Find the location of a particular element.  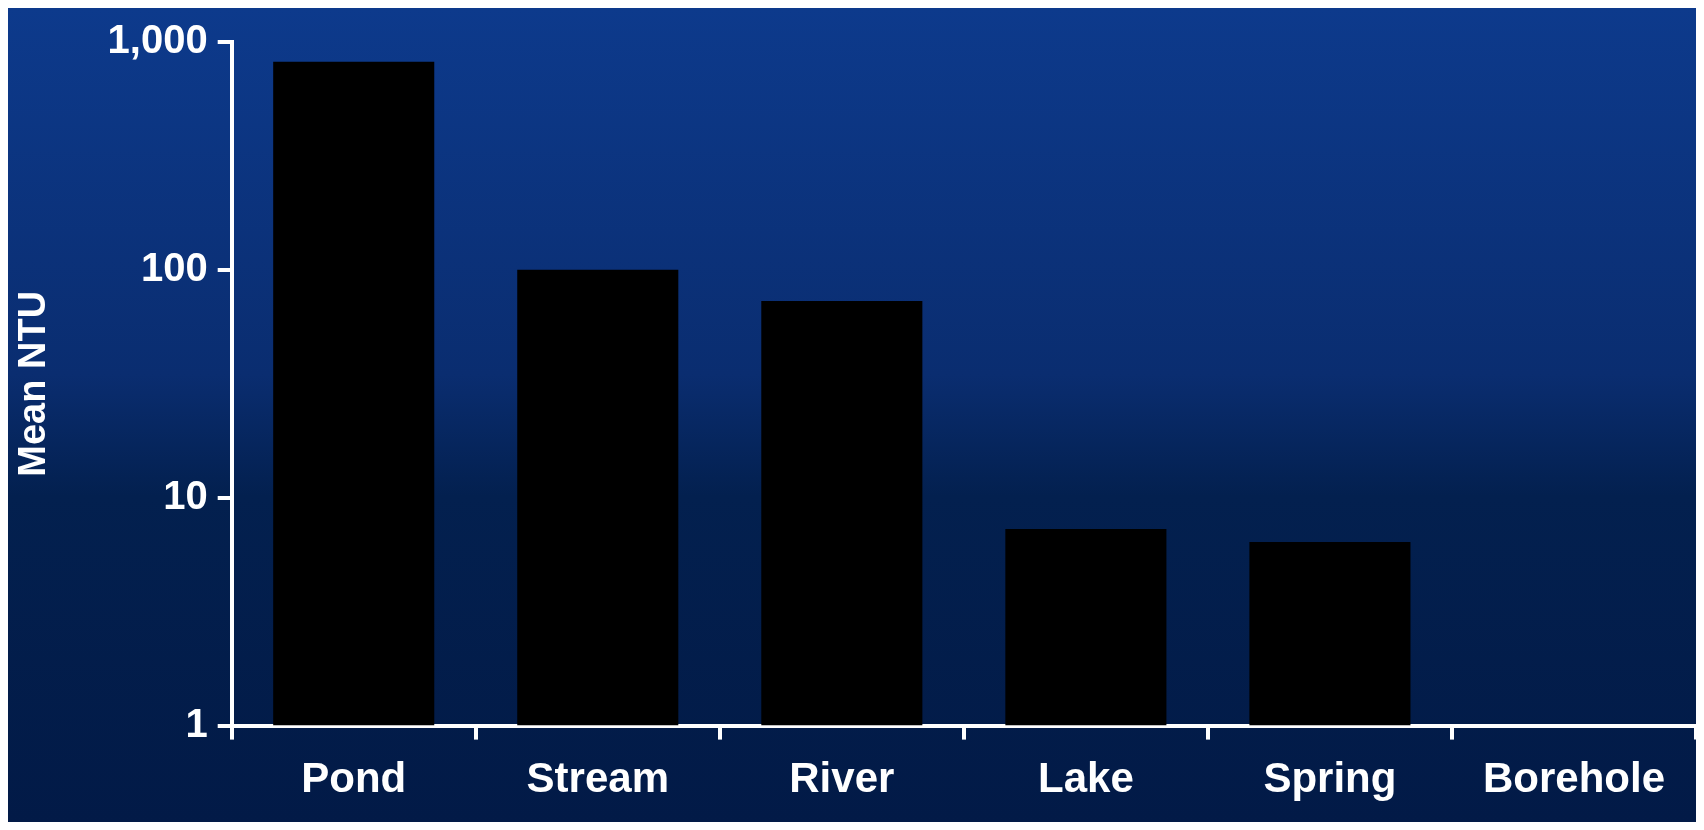

y-tick-label: 100 is located at coordinates (174, 266).